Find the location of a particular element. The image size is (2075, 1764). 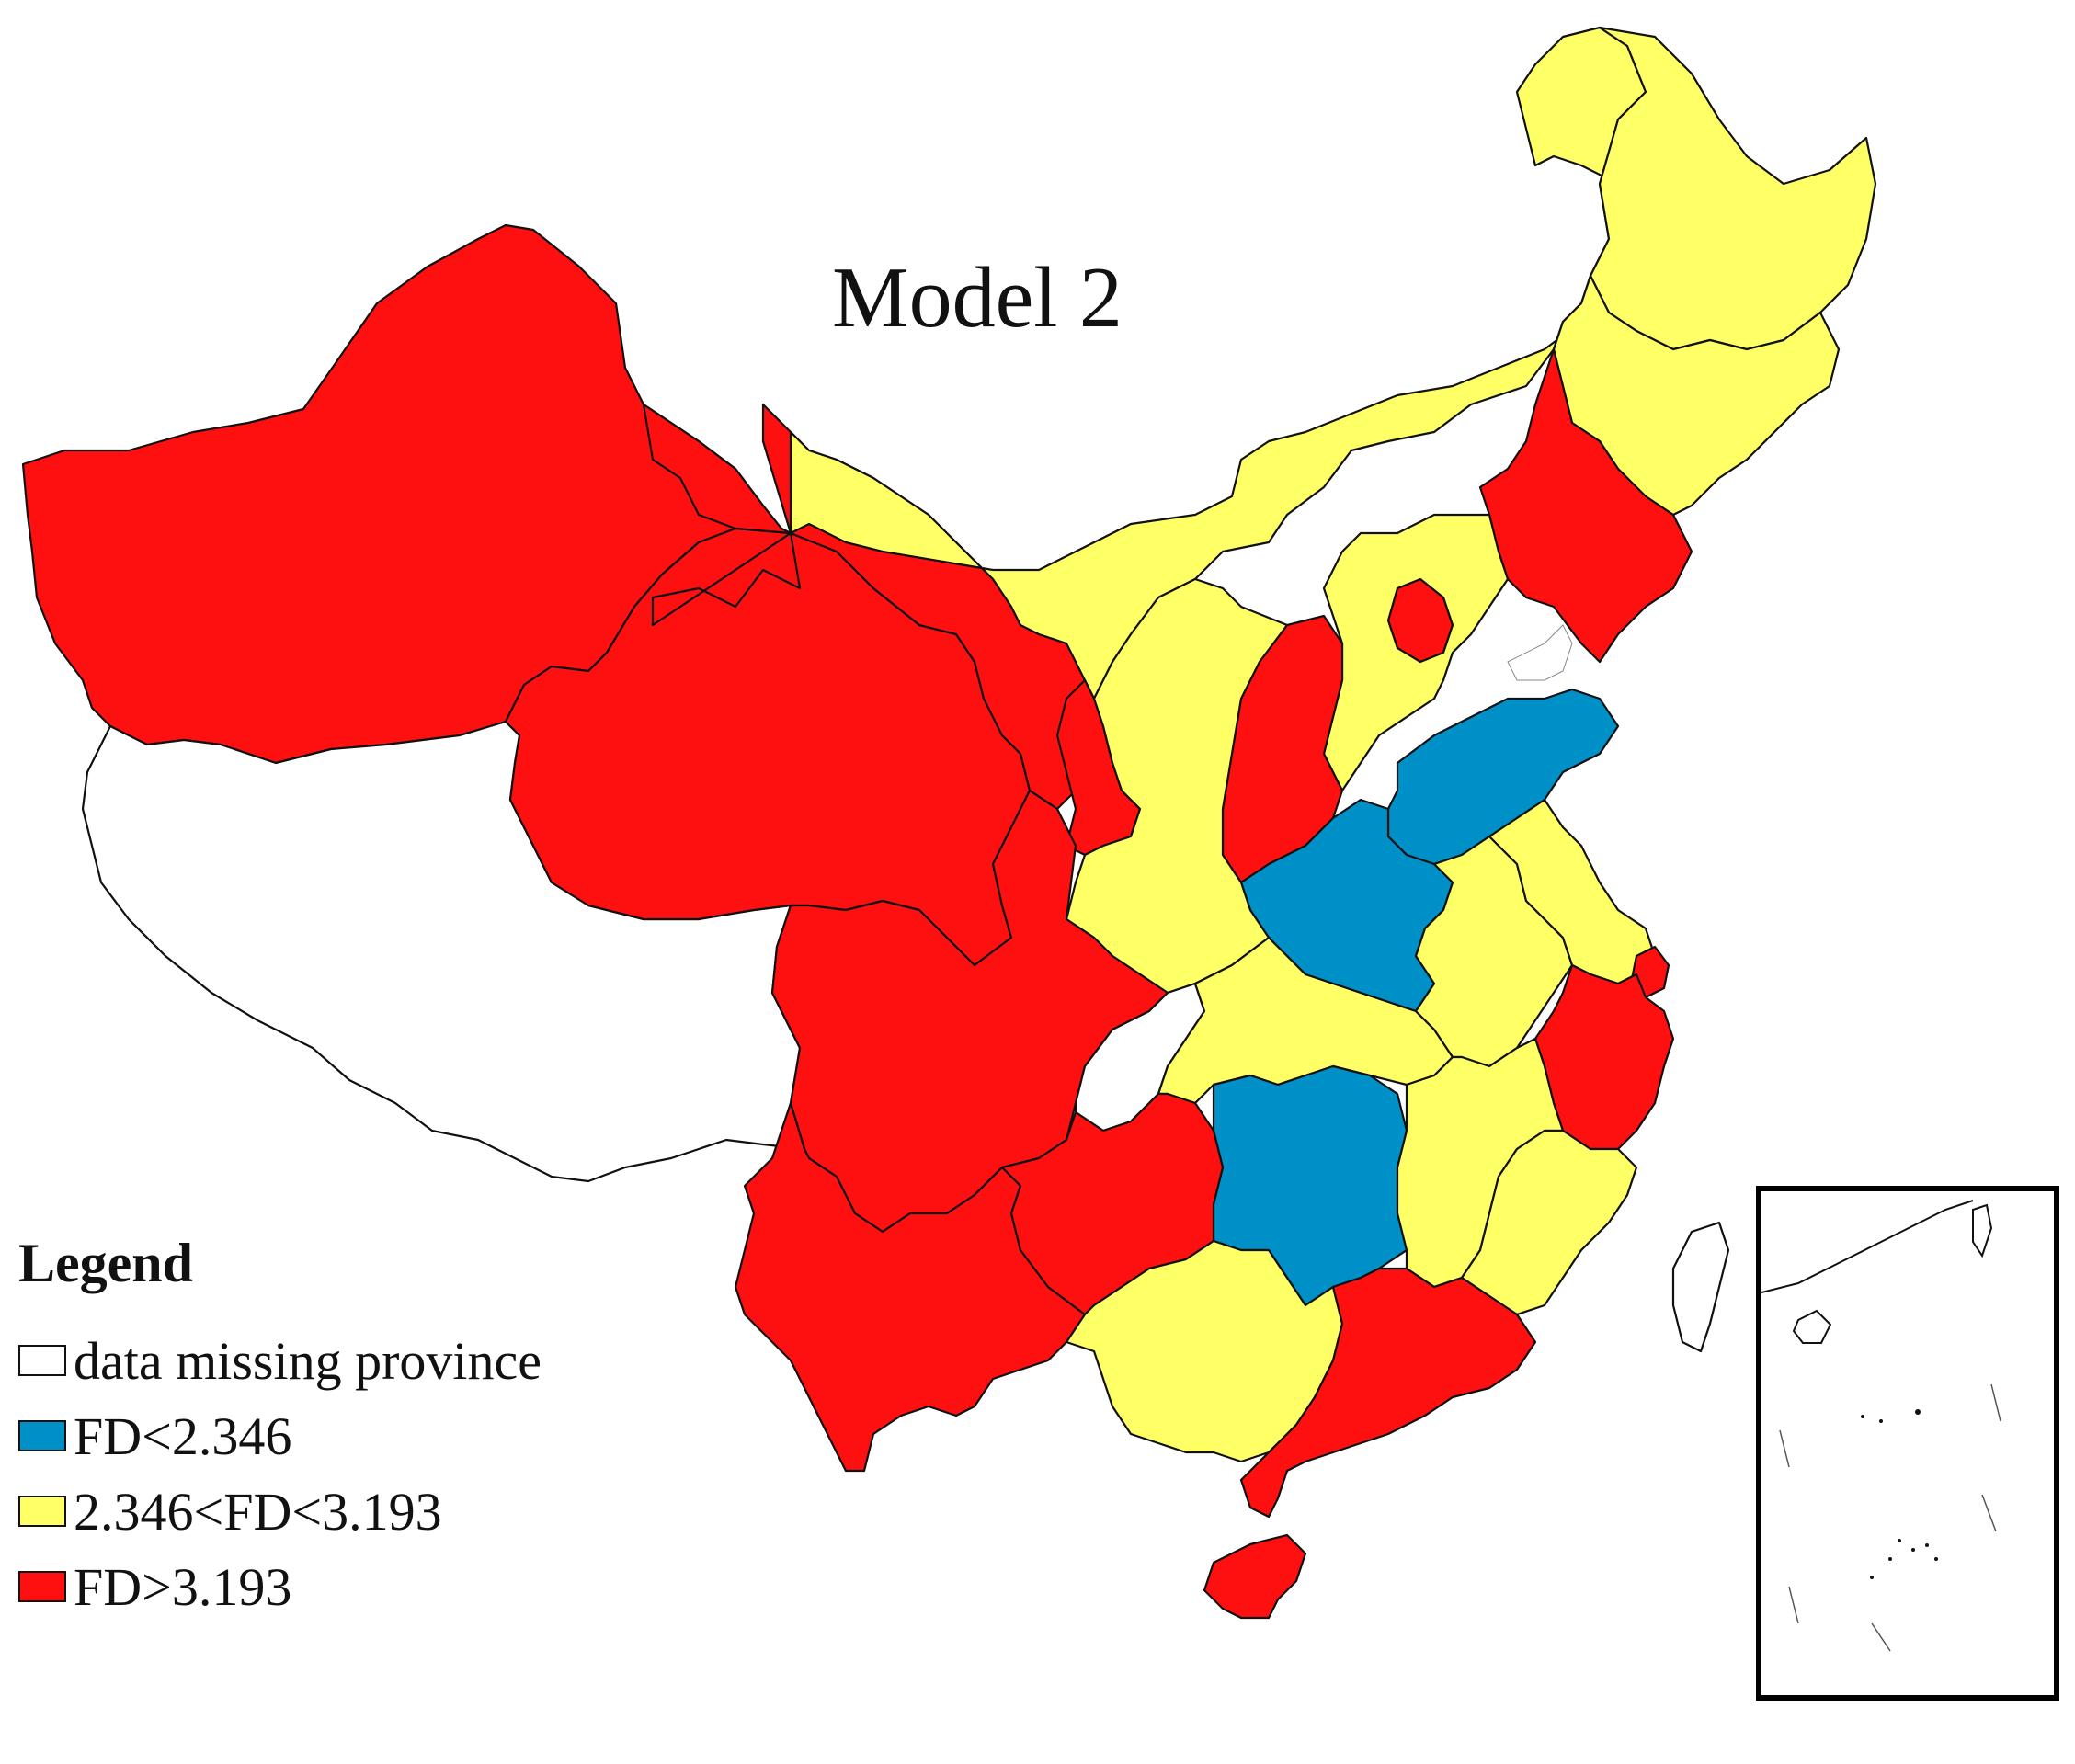

legend-item-high: FD>3.193 is located at coordinates (280, 1586).